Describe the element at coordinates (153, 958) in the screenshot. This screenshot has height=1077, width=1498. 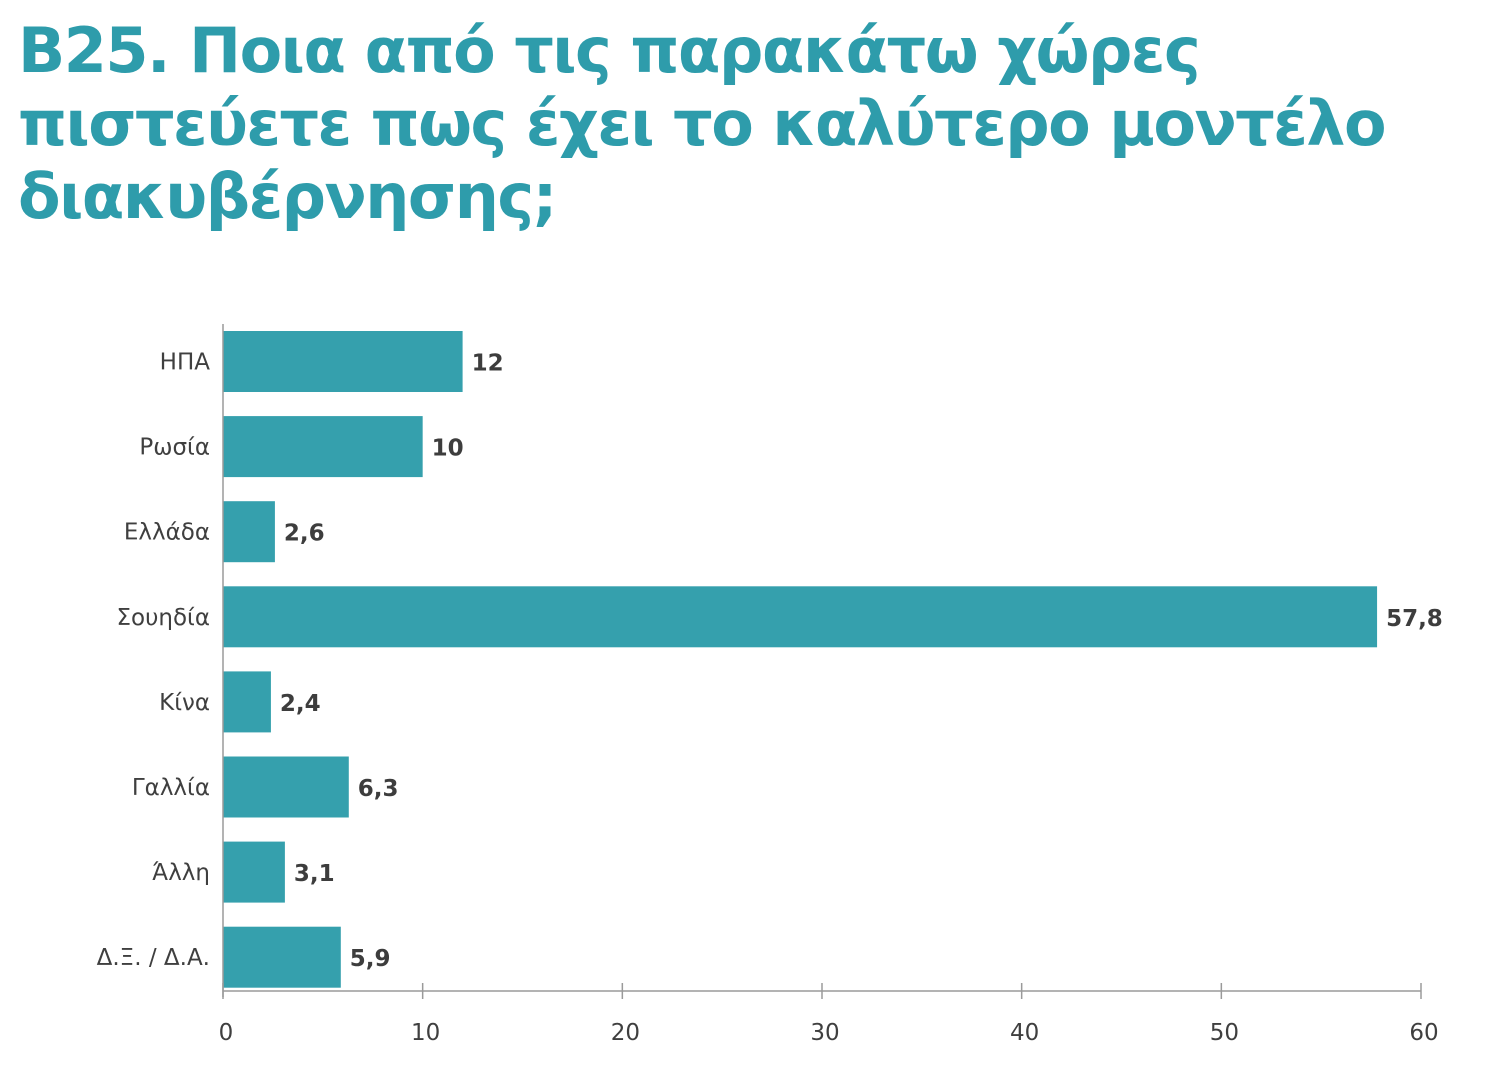
I see `category-label-8: Δ.Ξ. / Δ.Α.` at that location.